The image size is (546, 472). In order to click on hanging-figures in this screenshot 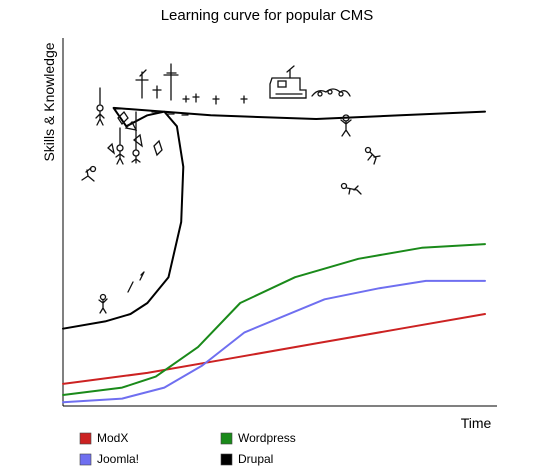, I will do `click(111, 134)`.